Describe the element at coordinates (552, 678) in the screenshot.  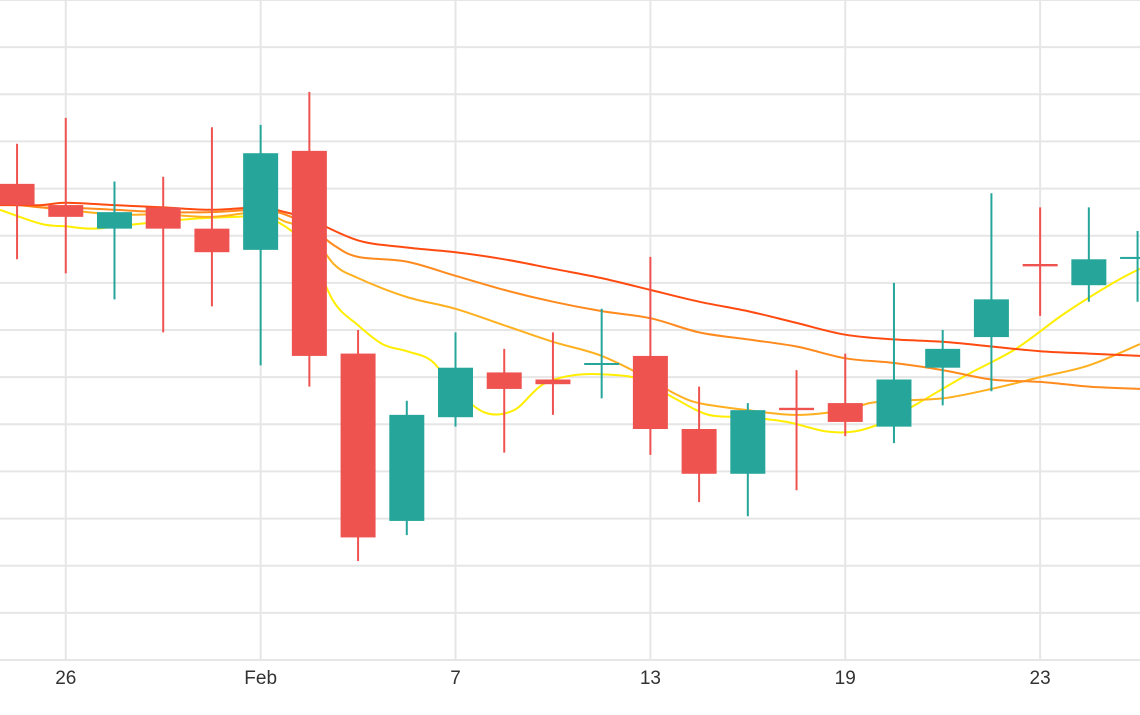
I see `x-axis: 26 Feb 7 13 19 23` at that location.